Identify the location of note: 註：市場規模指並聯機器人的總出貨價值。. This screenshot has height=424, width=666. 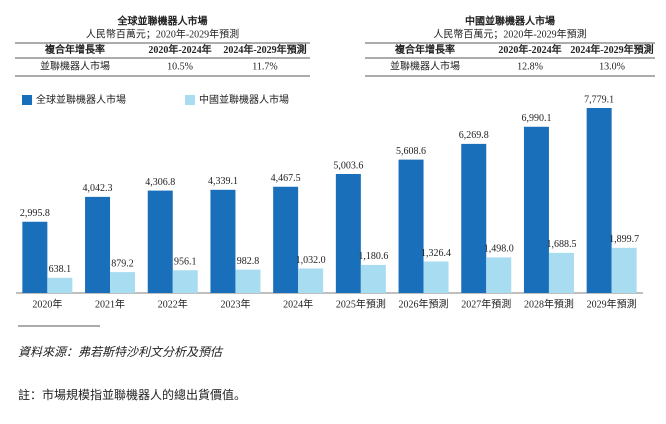
(132, 394).